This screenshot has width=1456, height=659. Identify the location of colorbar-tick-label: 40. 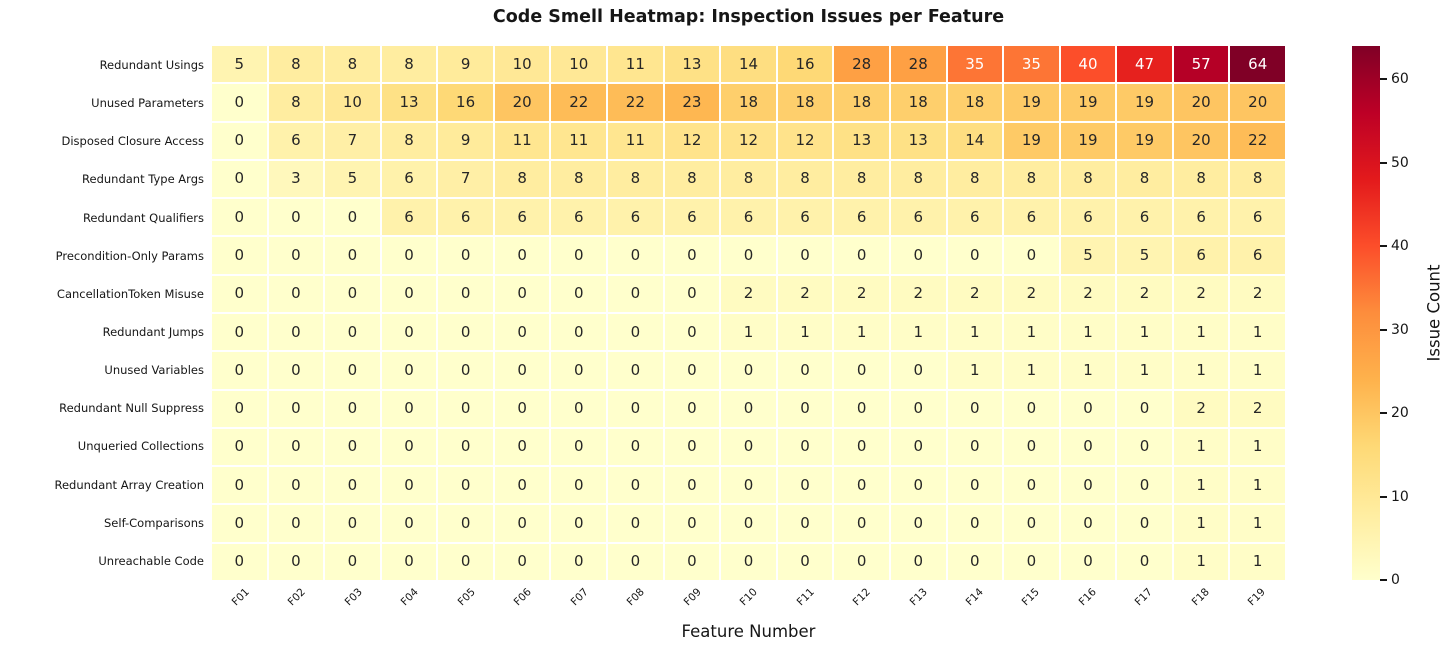
(1400, 246).